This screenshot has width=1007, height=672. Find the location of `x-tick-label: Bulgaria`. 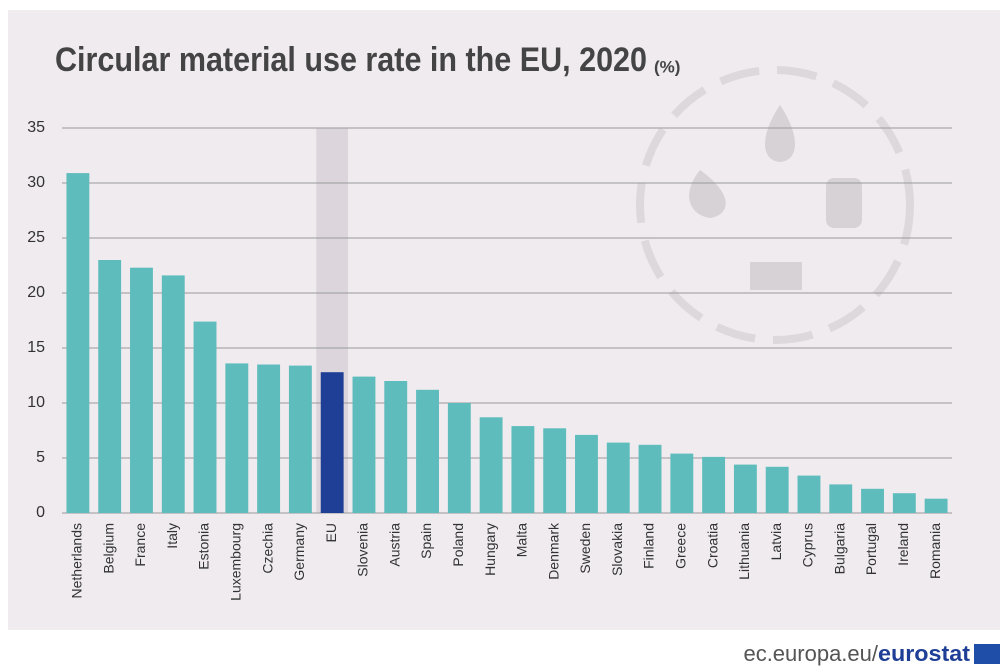

x-tick-label: Bulgaria is located at coordinates (839, 549).